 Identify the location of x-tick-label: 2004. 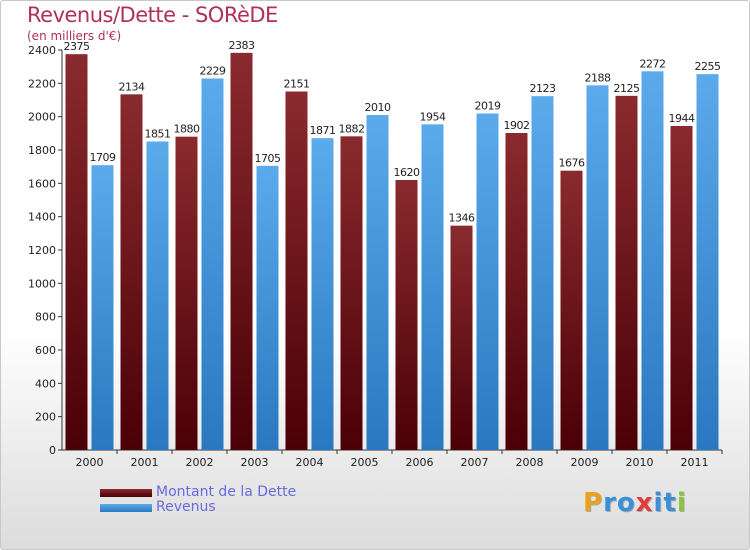
(310, 462).